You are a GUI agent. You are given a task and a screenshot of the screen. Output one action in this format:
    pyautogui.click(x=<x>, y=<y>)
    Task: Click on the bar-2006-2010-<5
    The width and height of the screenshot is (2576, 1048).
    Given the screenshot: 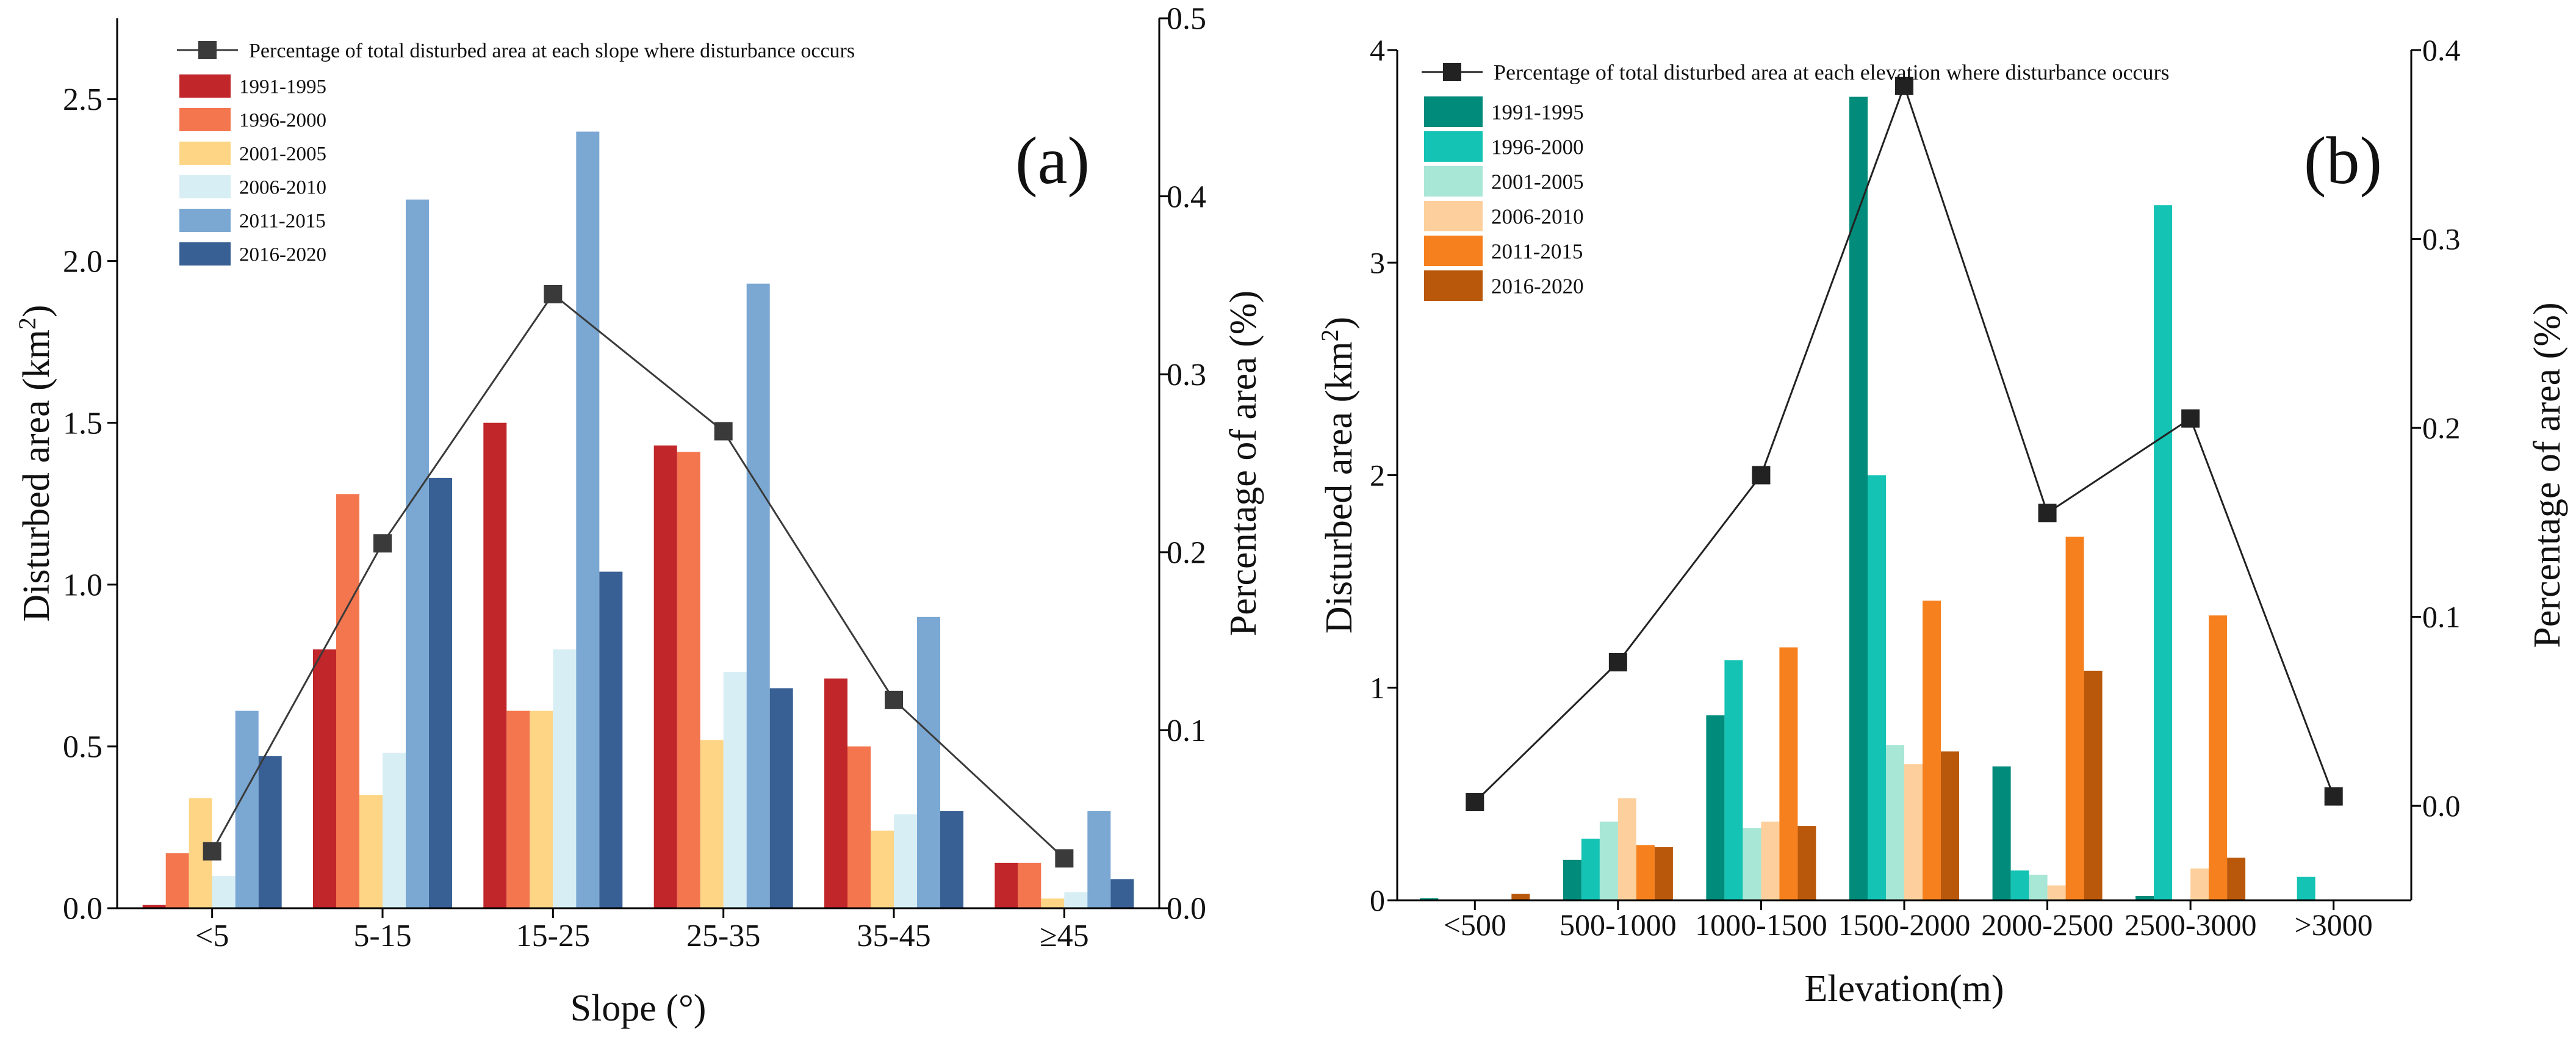 What is the action you would take?
    pyautogui.click(x=224, y=892)
    